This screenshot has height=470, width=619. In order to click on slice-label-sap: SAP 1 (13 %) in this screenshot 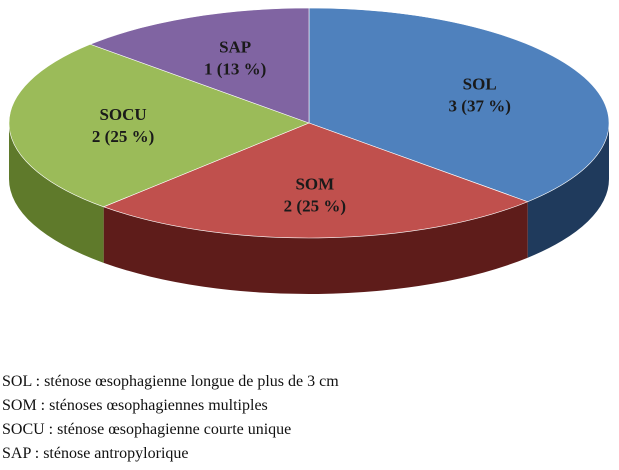, I will do `click(235, 58)`.